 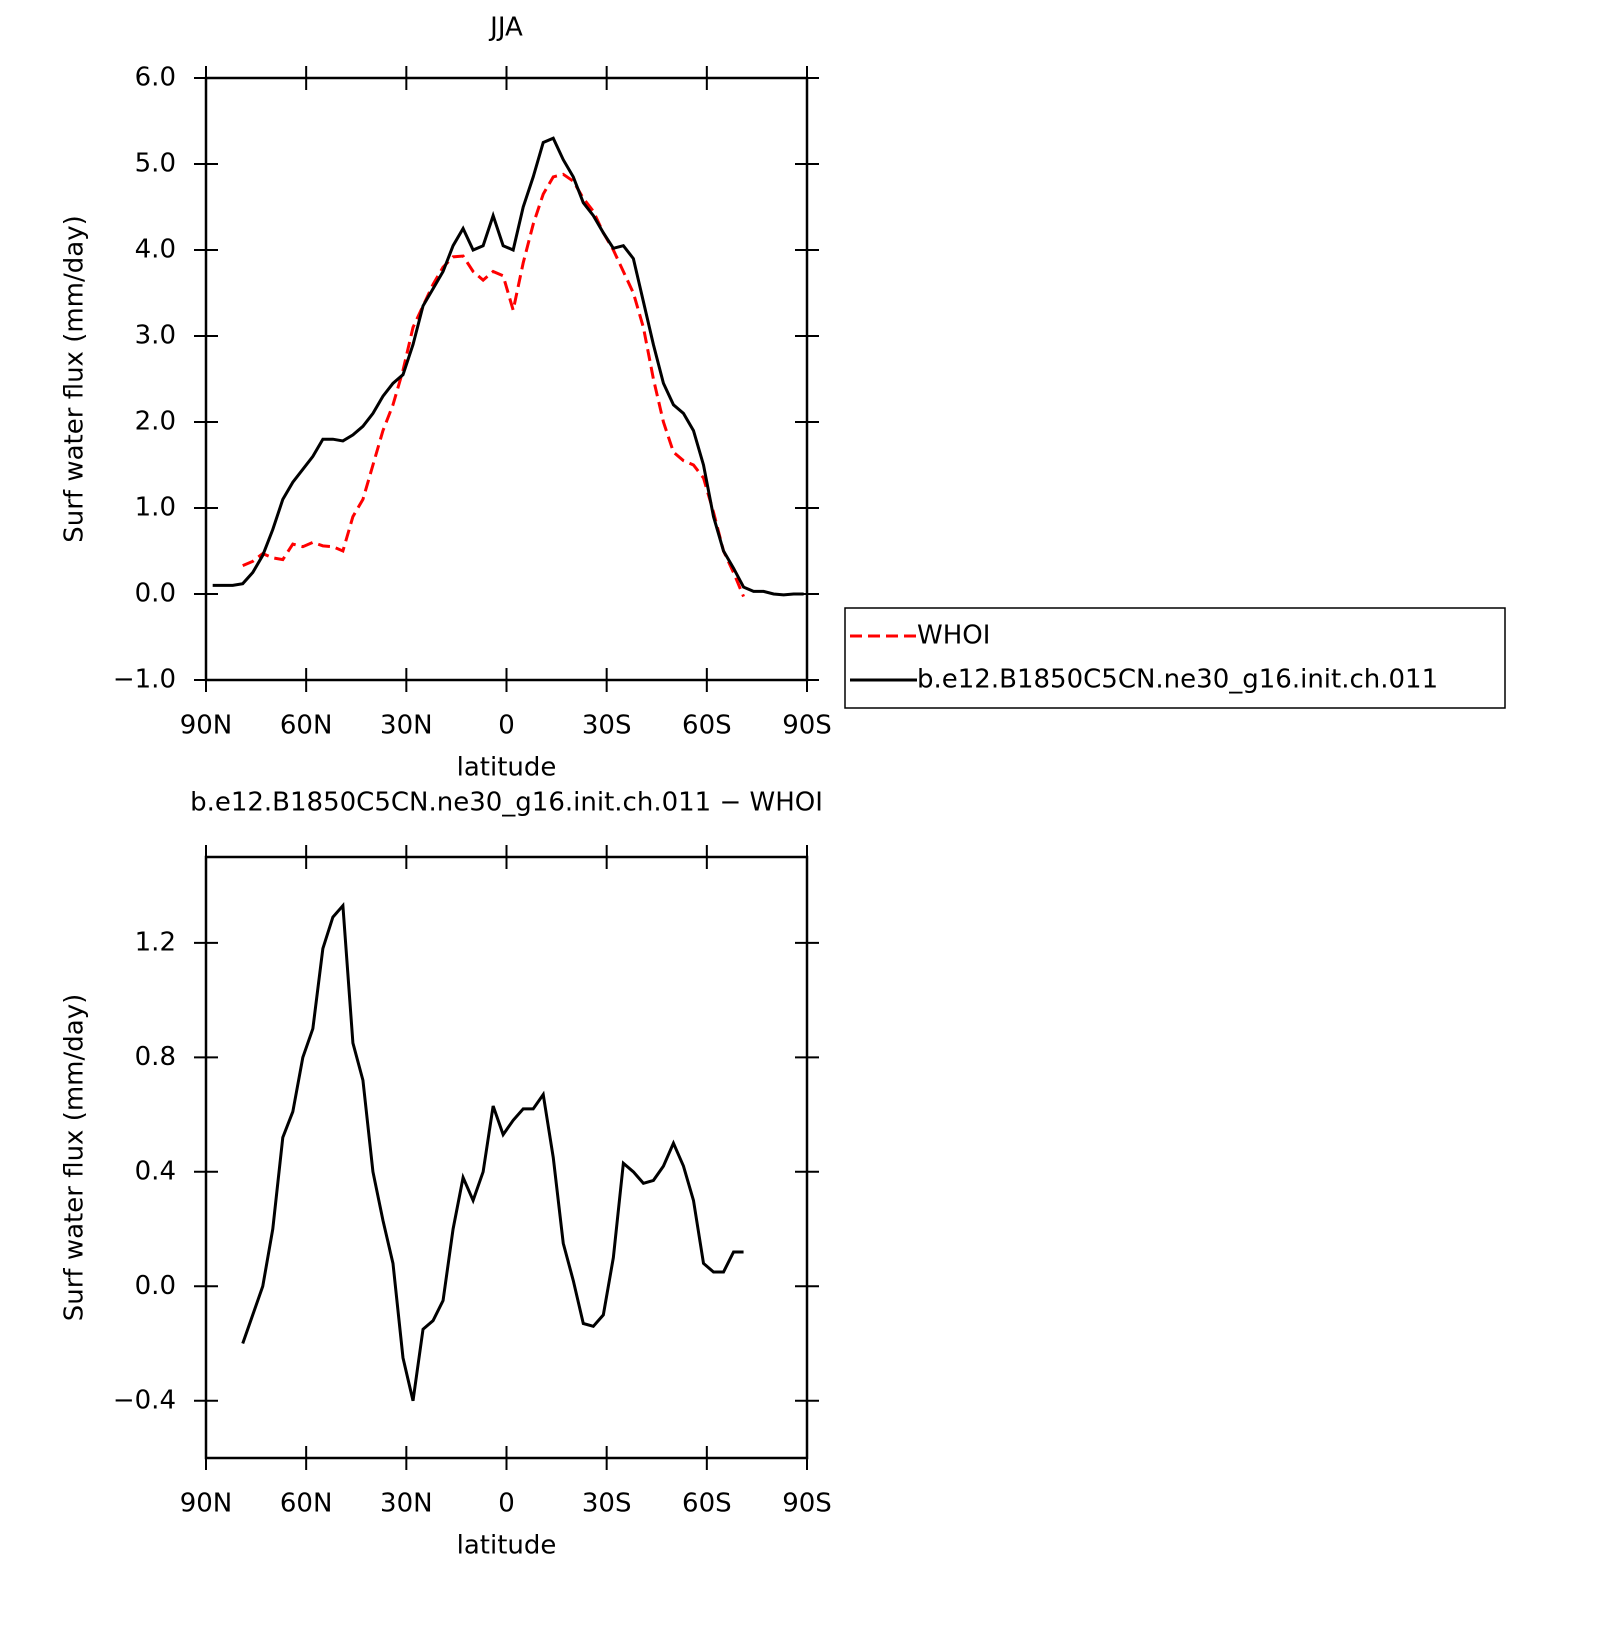 I want to click on y-tick-label: 0.4, so click(x=155, y=1171).